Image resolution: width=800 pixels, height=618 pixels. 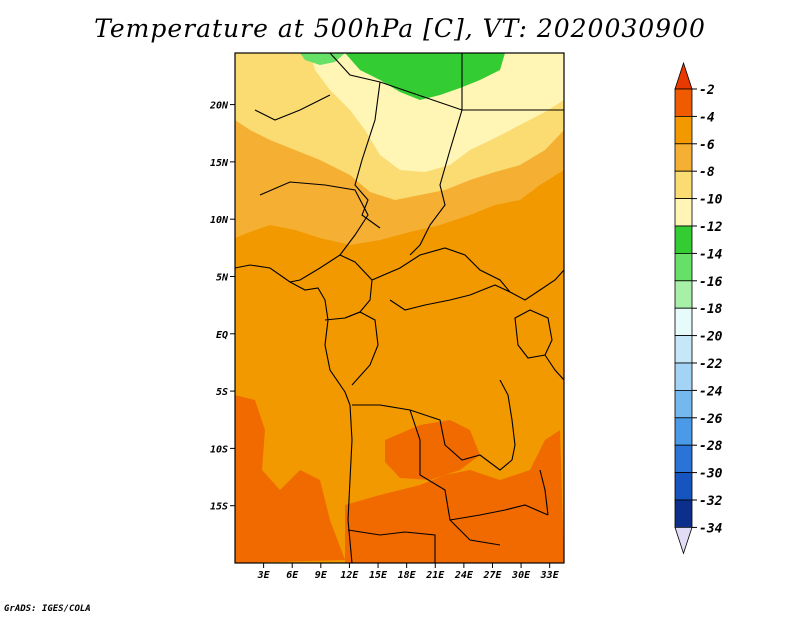 What do you see at coordinates (711, 419) in the screenshot?
I see `legend-label: -26` at bounding box center [711, 419].